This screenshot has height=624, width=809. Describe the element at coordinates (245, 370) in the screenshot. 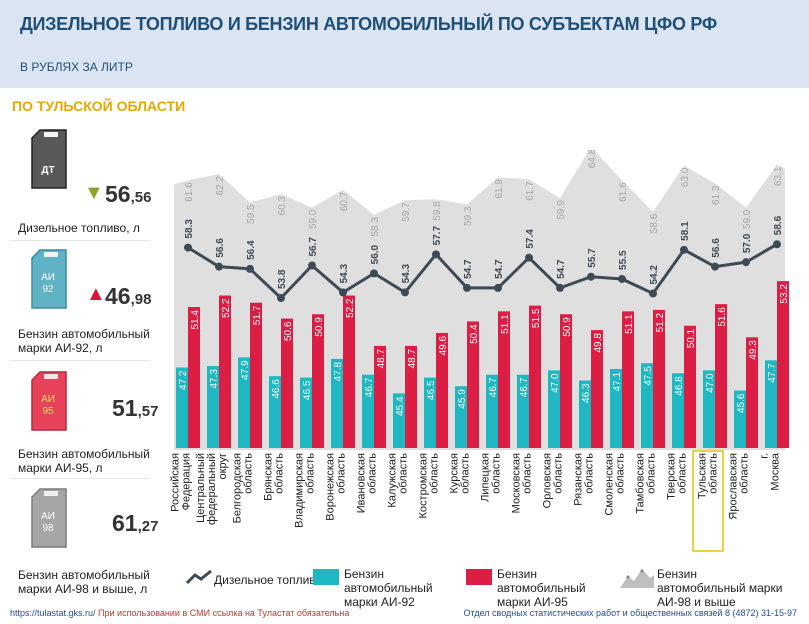

I see `ai92-value-label: 47.9` at that location.